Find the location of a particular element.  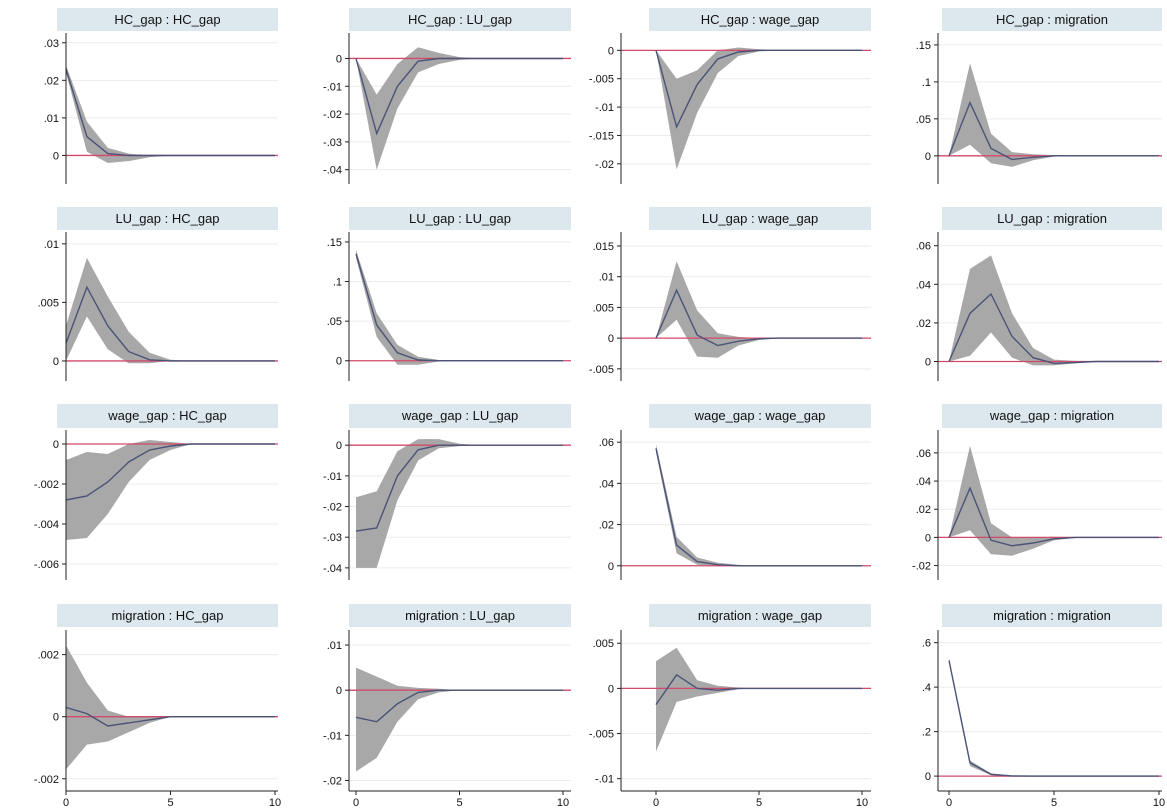

panel-3-3-title: migration is located at coordinates (1052, 615).